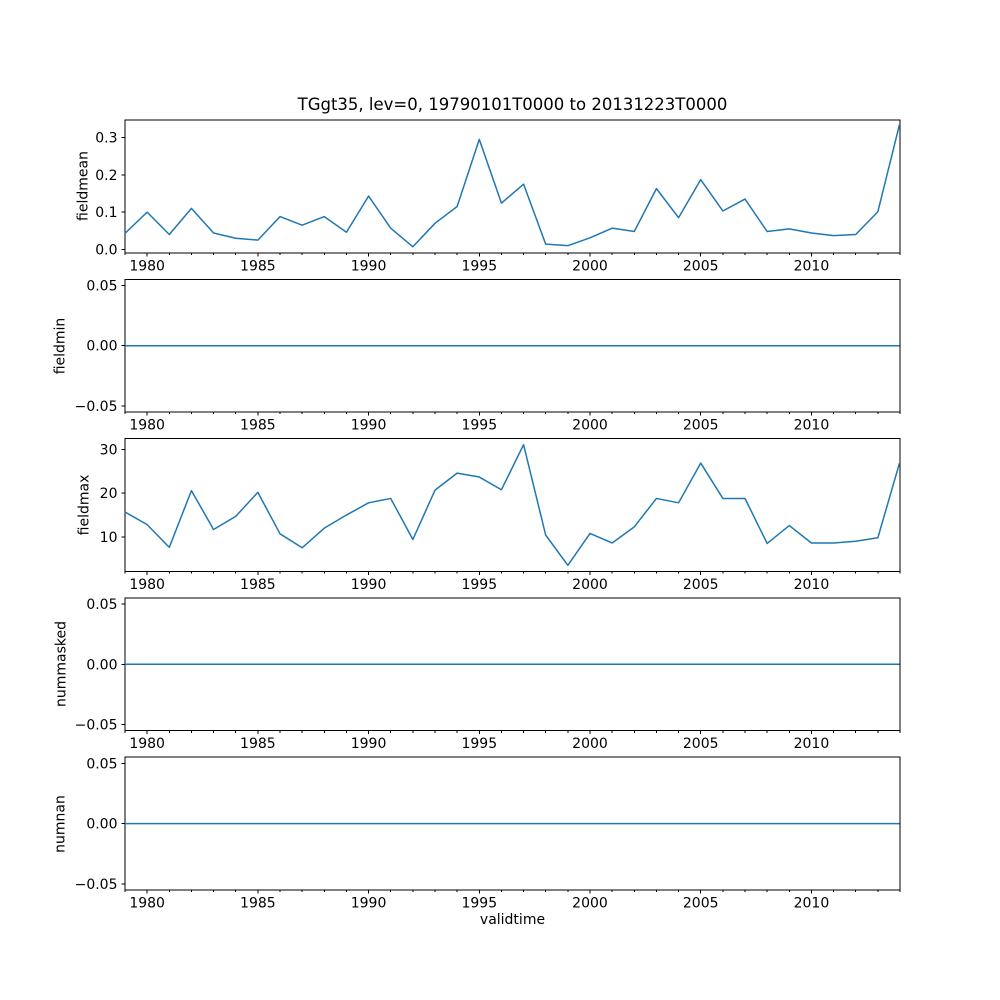 The image size is (1000, 1000). I want to click on y-axis-label-nummasked: nummasked, so click(61, 664).